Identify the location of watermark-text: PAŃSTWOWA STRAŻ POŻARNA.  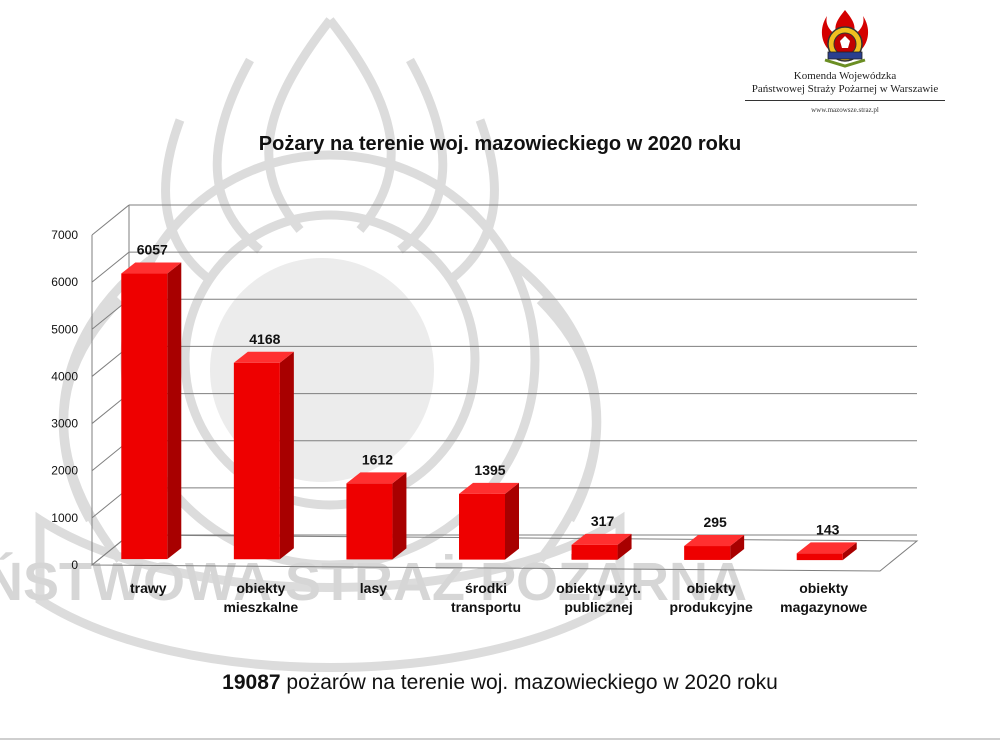
(373, 582).